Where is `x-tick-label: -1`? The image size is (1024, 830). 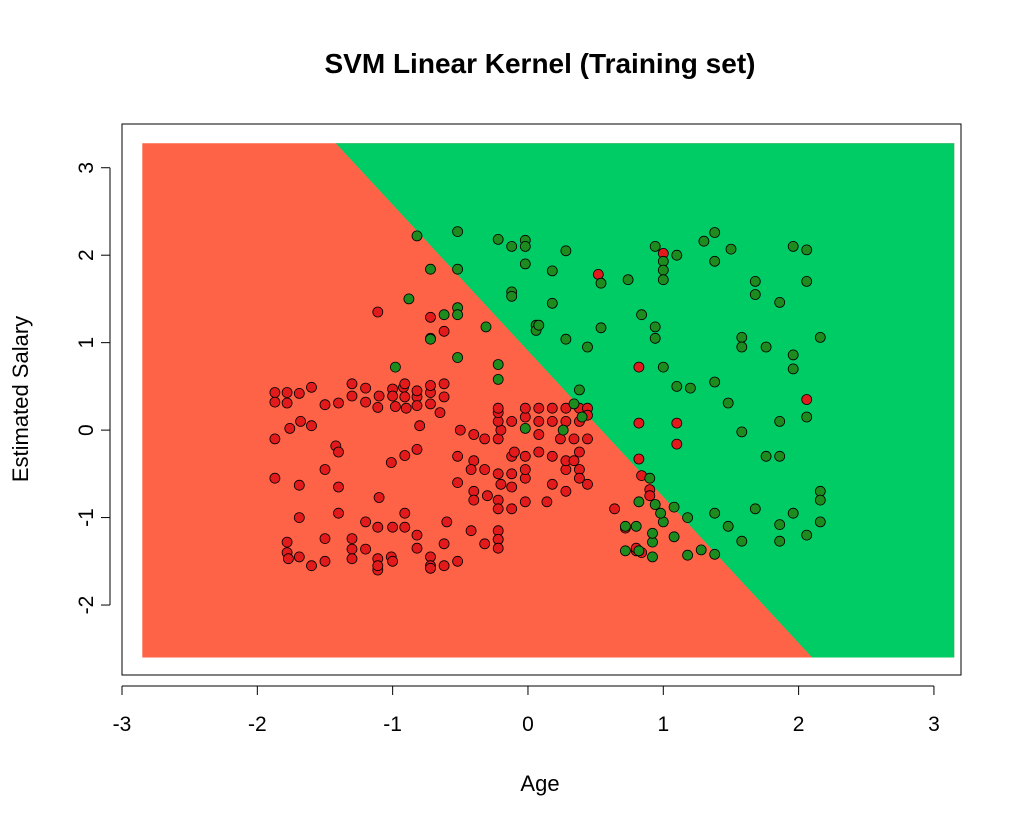
x-tick-label: -1 is located at coordinates (392, 724).